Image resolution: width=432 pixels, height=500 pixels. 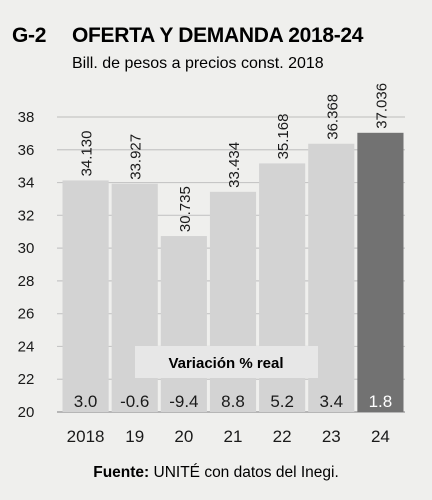 I want to click on bar-value-label: 33.434, so click(x=234, y=165).